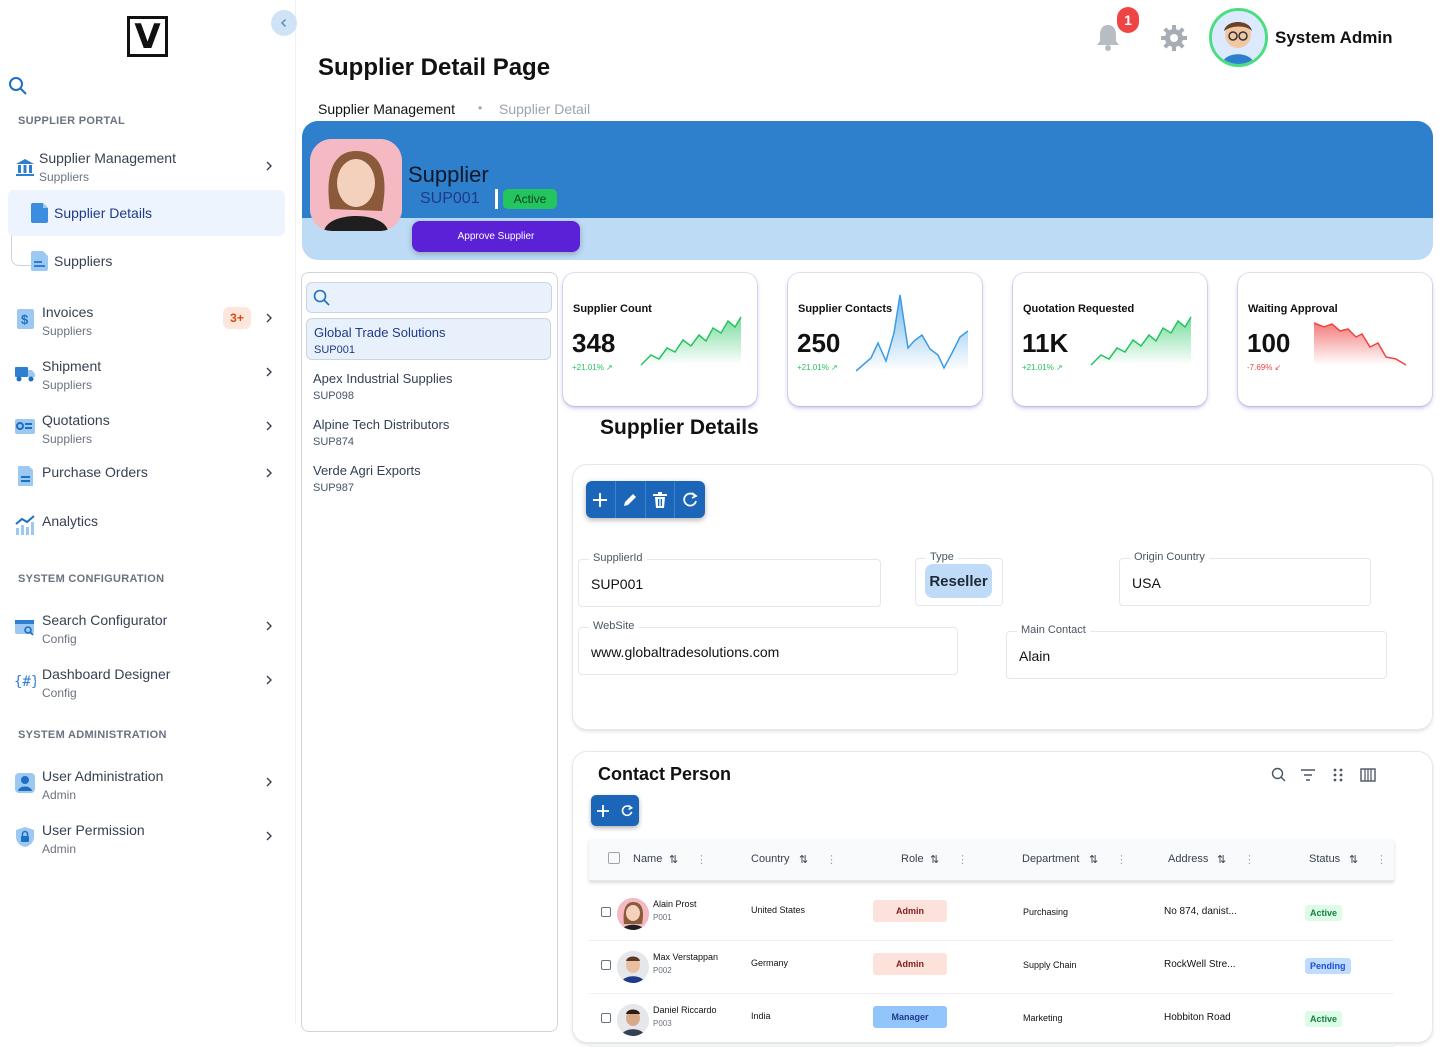  Describe the element at coordinates (1338, 775) in the screenshot. I see `drag-dots-icon` at that location.